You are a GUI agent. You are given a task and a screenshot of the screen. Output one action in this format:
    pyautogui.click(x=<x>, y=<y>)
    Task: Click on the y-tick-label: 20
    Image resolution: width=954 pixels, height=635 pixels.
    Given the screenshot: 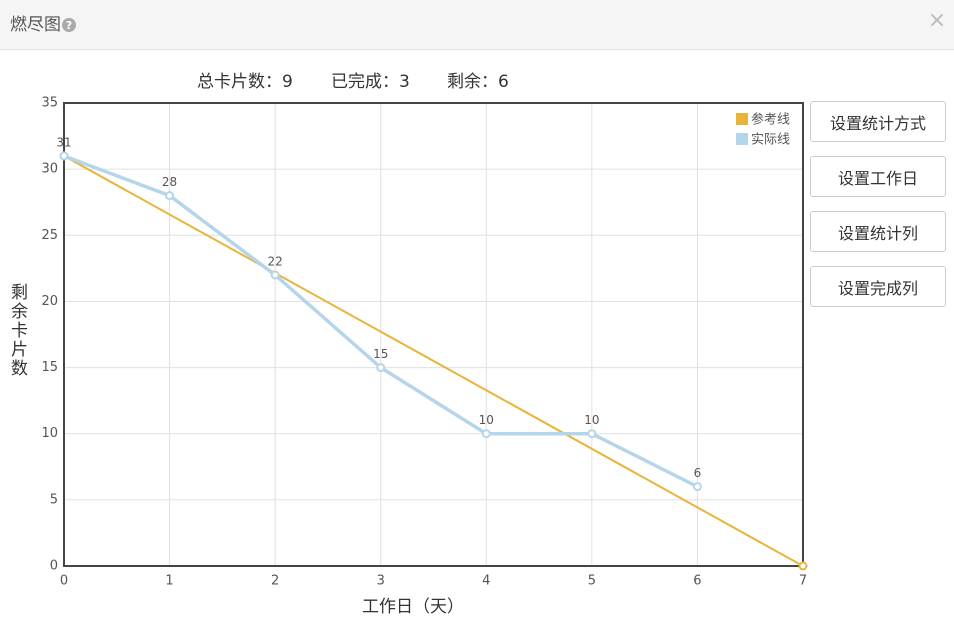 What is the action you would take?
    pyautogui.click(x=49, y=301)
    